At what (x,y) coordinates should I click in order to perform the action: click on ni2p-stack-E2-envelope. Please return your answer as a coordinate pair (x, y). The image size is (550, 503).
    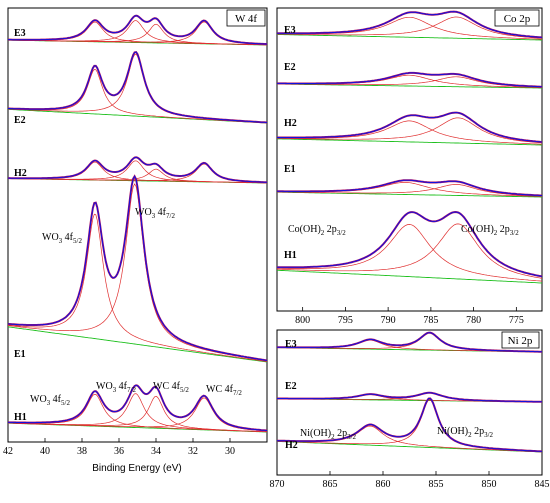
    Looking at the image, I should click on (409, 397).